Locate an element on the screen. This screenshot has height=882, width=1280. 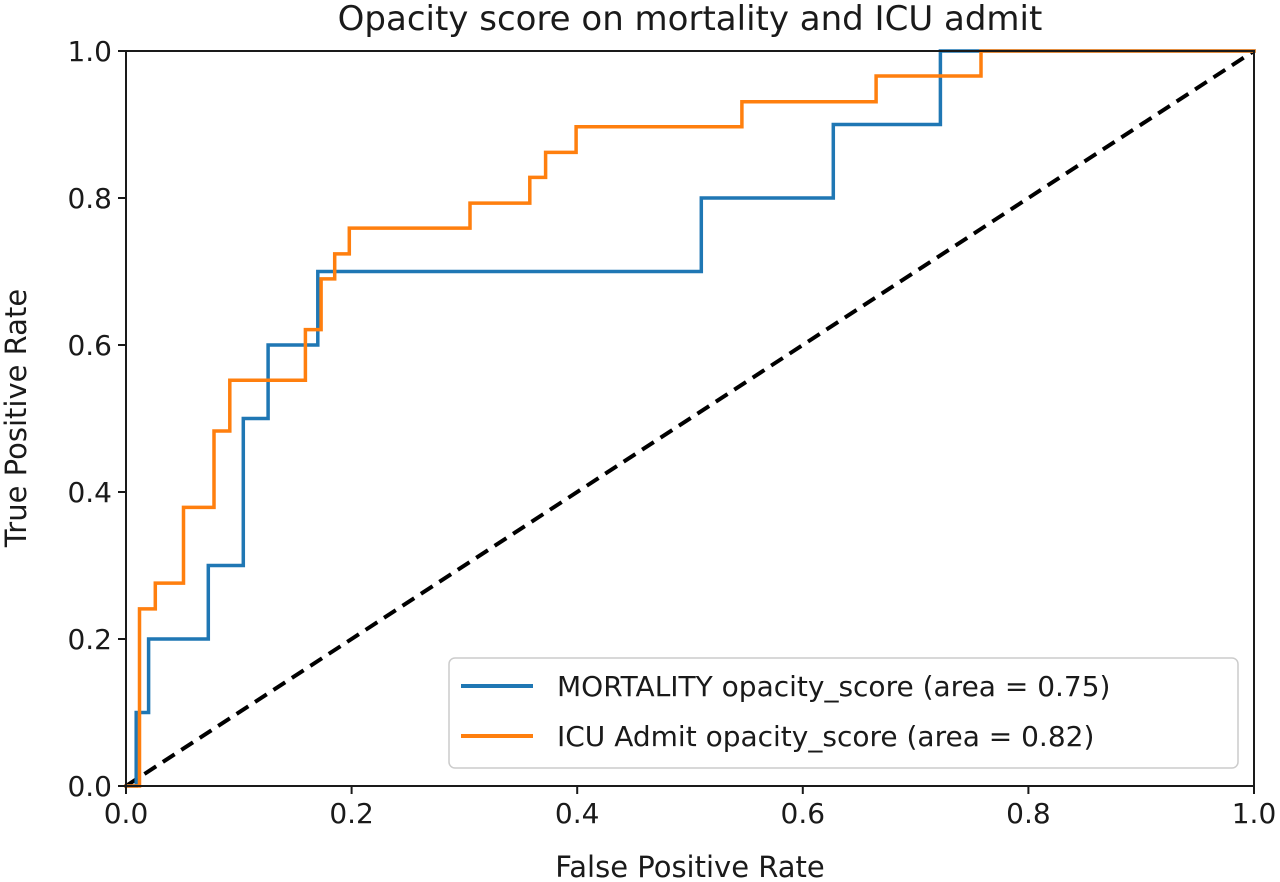
x-tick-label: 0.2 is located at coordinates (351, 813).